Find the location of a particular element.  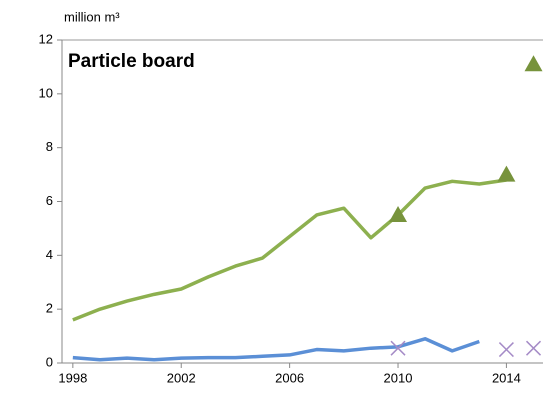

y-tick-label: 0 is located at coordinates (49, 361).